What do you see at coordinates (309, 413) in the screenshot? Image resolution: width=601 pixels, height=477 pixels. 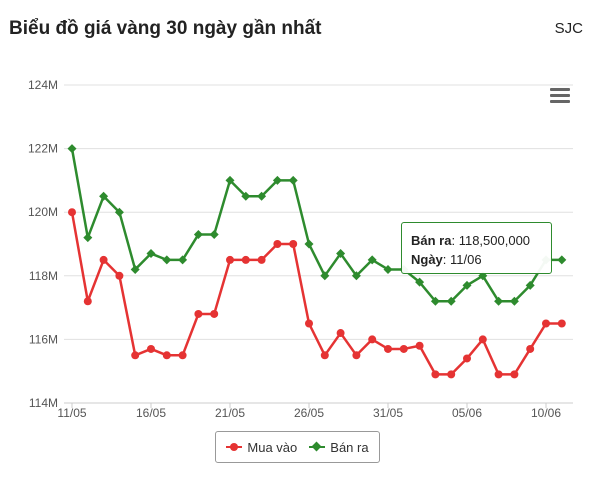 I see `x-tick-label: 26/05` at bounding box center [309, 413].